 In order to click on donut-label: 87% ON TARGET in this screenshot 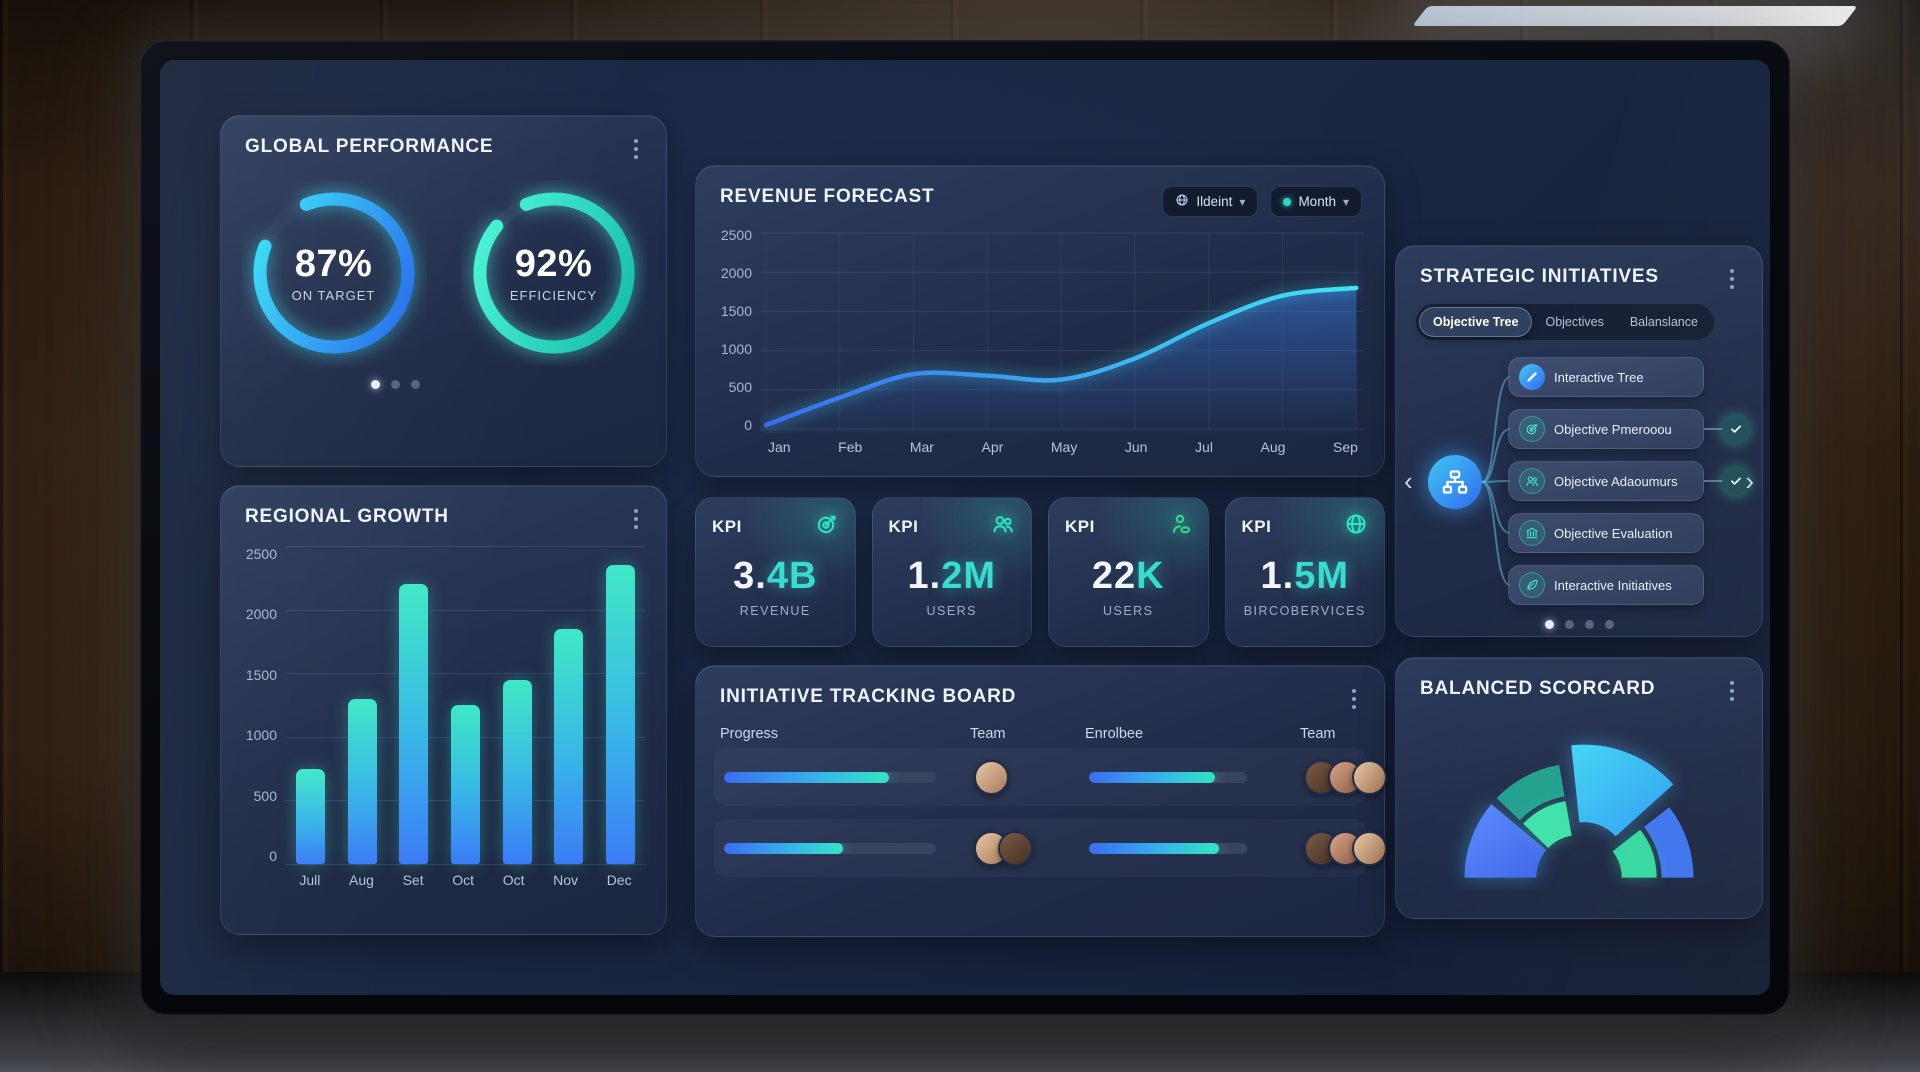, I will do `click(334, 273)`.